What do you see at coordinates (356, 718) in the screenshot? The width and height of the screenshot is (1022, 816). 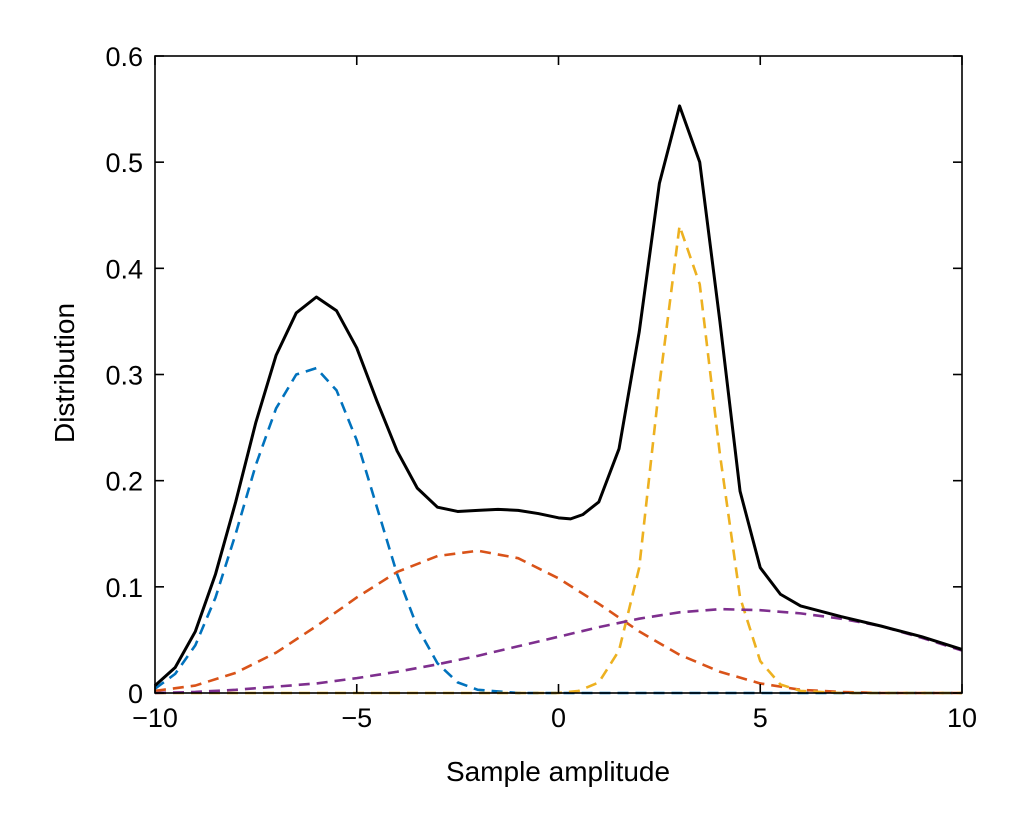 I see `x-tick-label: −5` at bounding box center [356, 718].